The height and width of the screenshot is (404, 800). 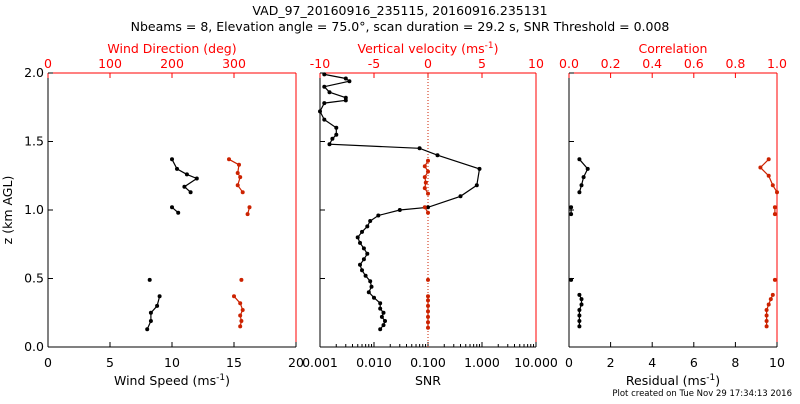 What do you see at coordinates (489, 46) in the screenshot?
I see `panel1-top-axis-label-sup: -1` at bounding box center [489, 46].